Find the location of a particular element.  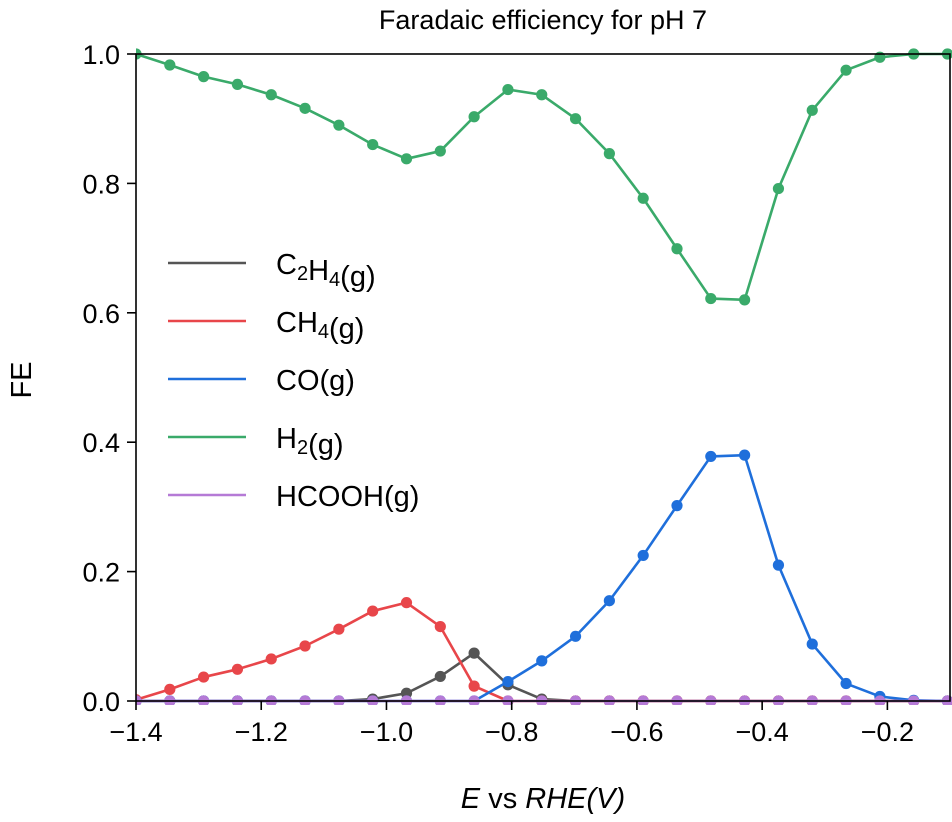

legend-label: CO(g) is located at coordinates (315, 381).